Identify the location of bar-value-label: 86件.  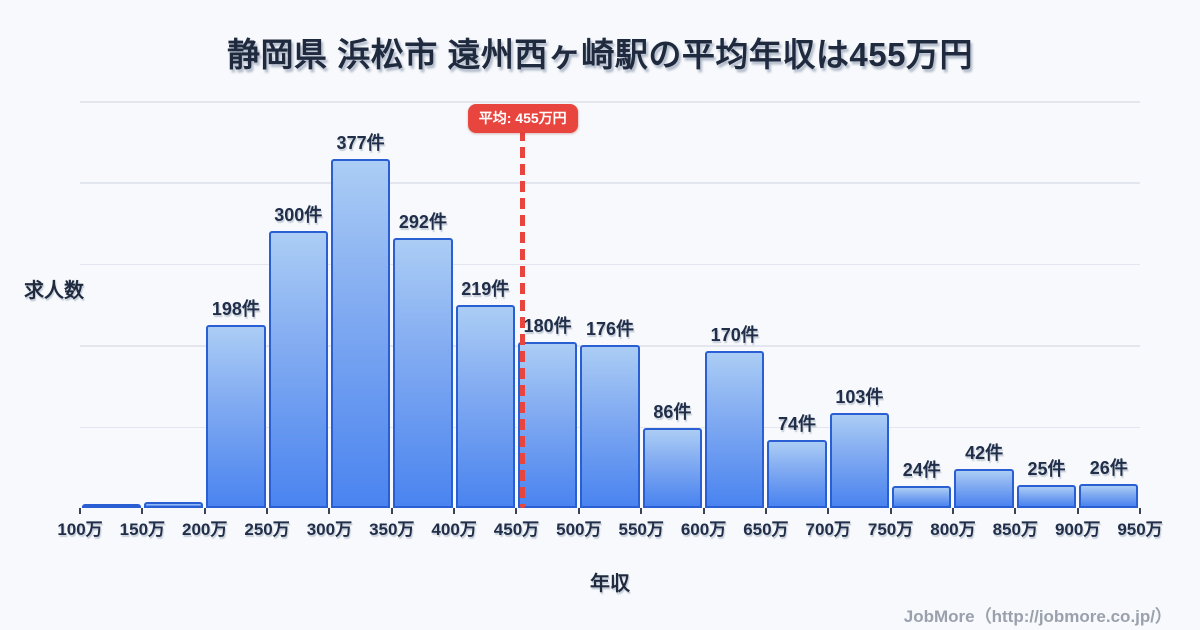
(672, 412).